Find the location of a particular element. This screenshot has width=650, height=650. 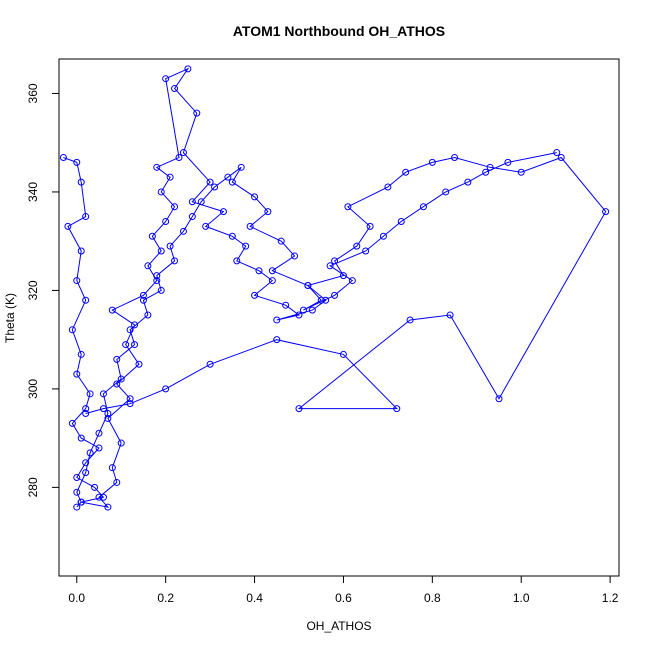

x-tick-label: 0.0 is located at coordinates (76, 598).